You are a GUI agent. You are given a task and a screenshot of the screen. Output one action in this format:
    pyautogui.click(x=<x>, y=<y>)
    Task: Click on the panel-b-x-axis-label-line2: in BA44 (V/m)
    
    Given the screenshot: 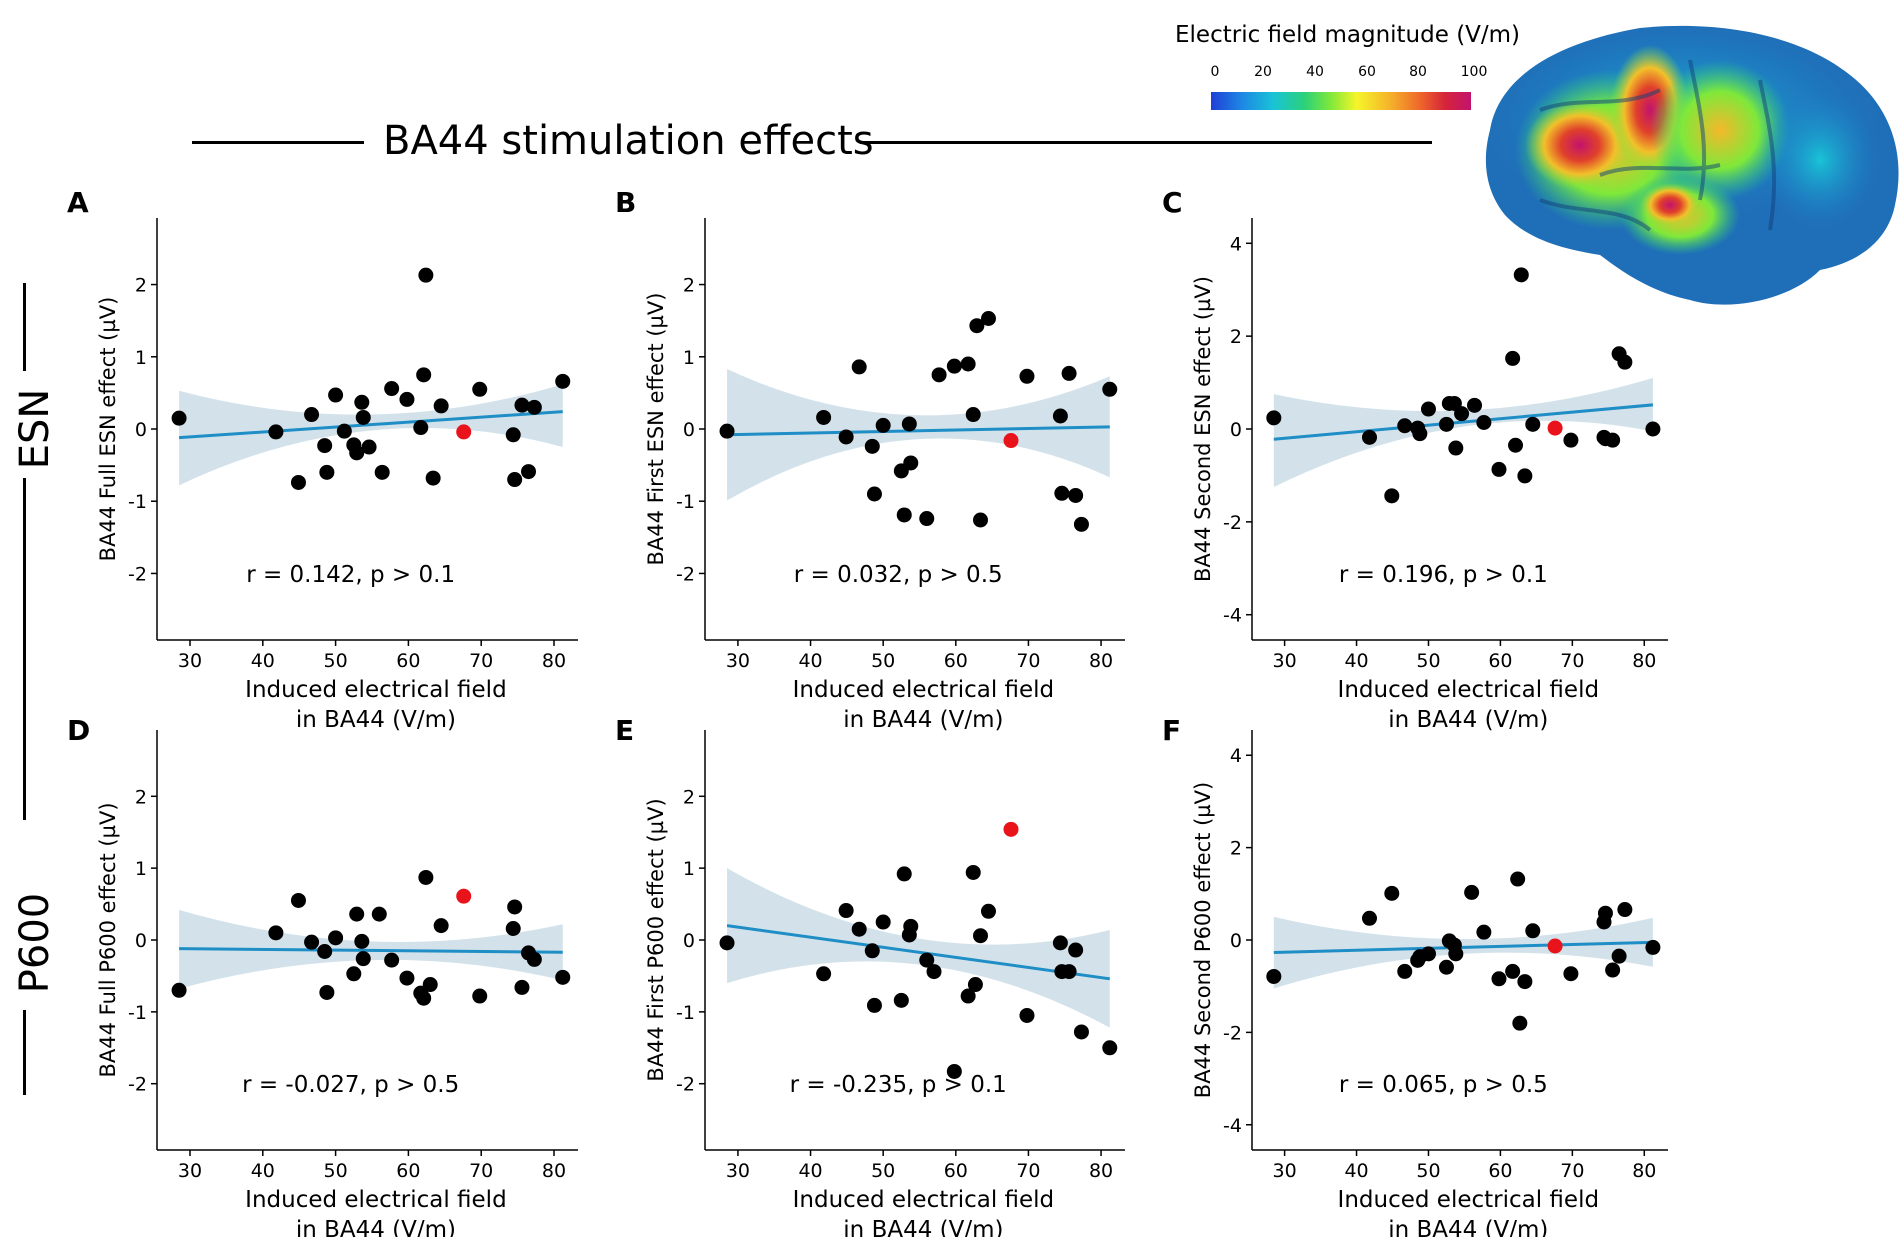 What is the action you would take?
    pyautogui.click(x=923, y=720)
    